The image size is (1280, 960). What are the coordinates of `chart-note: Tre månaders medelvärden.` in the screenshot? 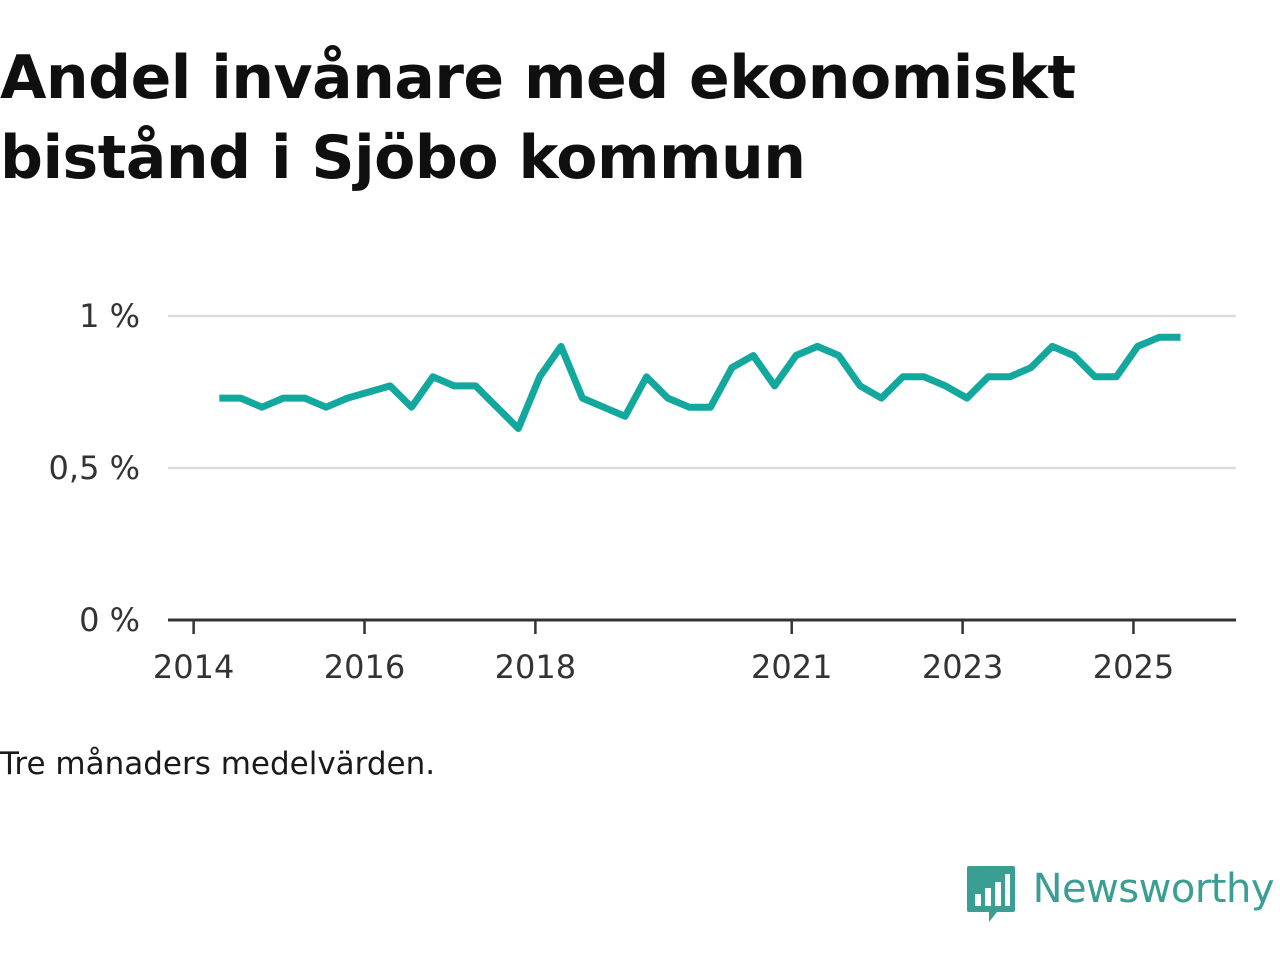 It's located at (218, 764).